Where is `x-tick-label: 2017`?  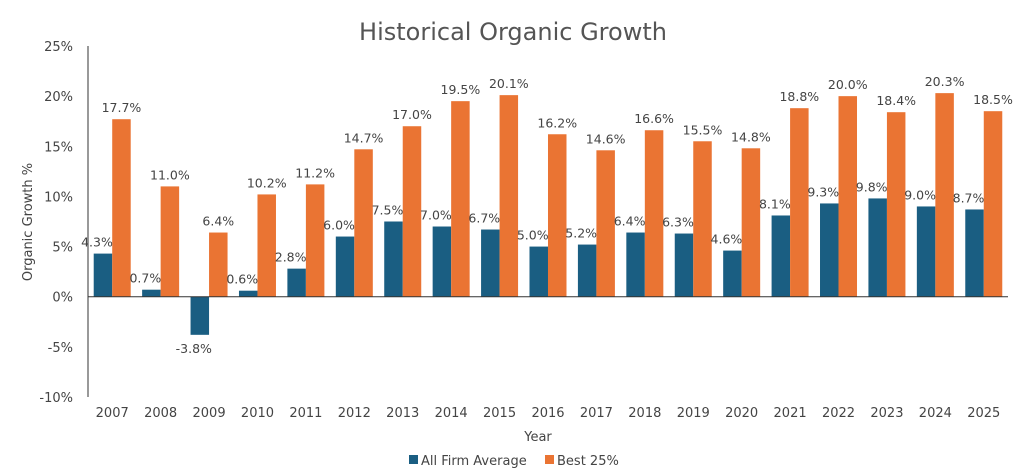 x-tick-label: 2017 is located at coordinates (596, 413).